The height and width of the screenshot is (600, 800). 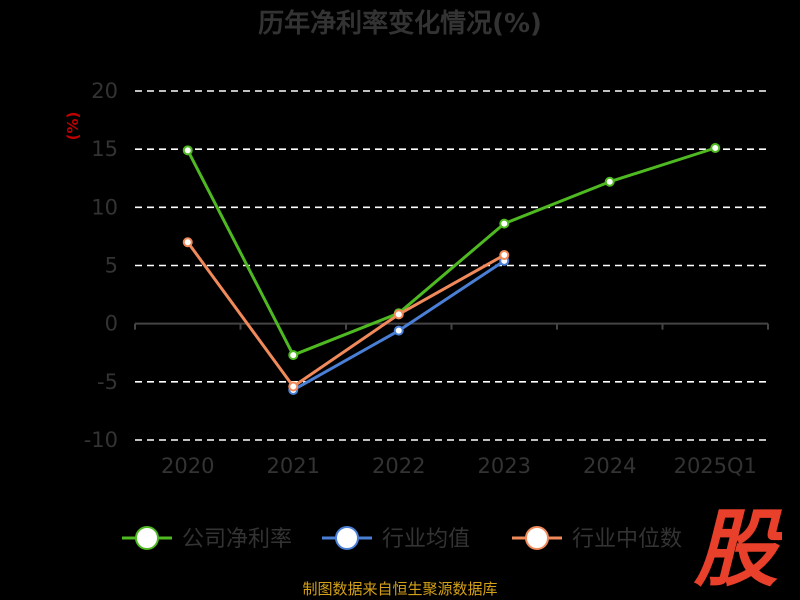 What do you see at coordinates (609, 466) in the screenshot?
I see `x-tick-label: 2024` at bounding box center [609, 466].